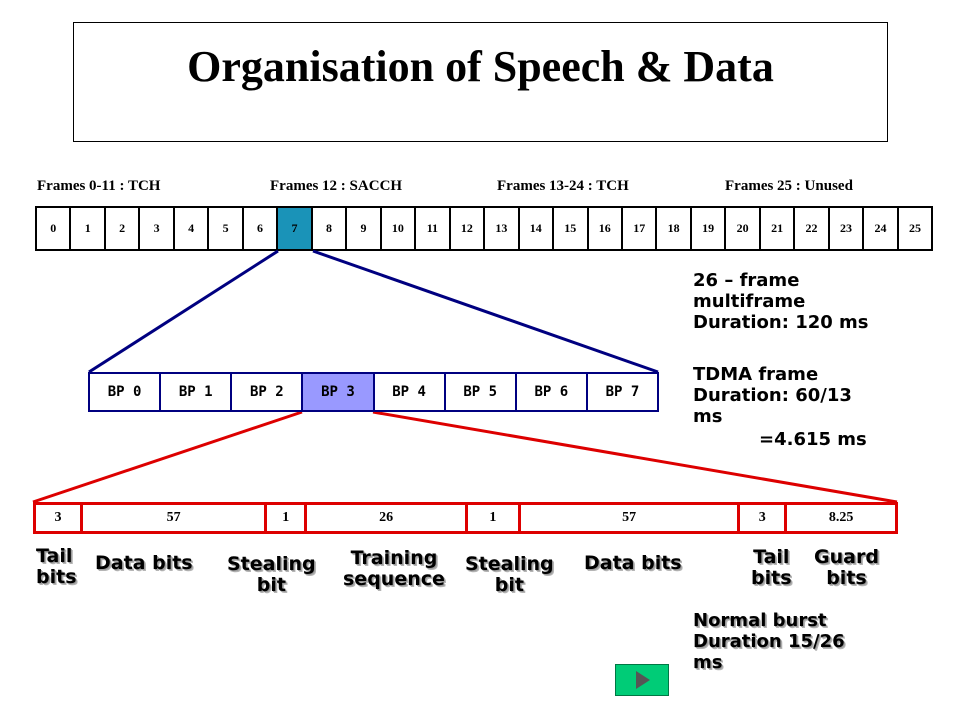 The width and height of the screenshot is (960, 720). Describe the element at coordinates (847, 228) in the screenshot. I see `frame-cell: 23` at that location.